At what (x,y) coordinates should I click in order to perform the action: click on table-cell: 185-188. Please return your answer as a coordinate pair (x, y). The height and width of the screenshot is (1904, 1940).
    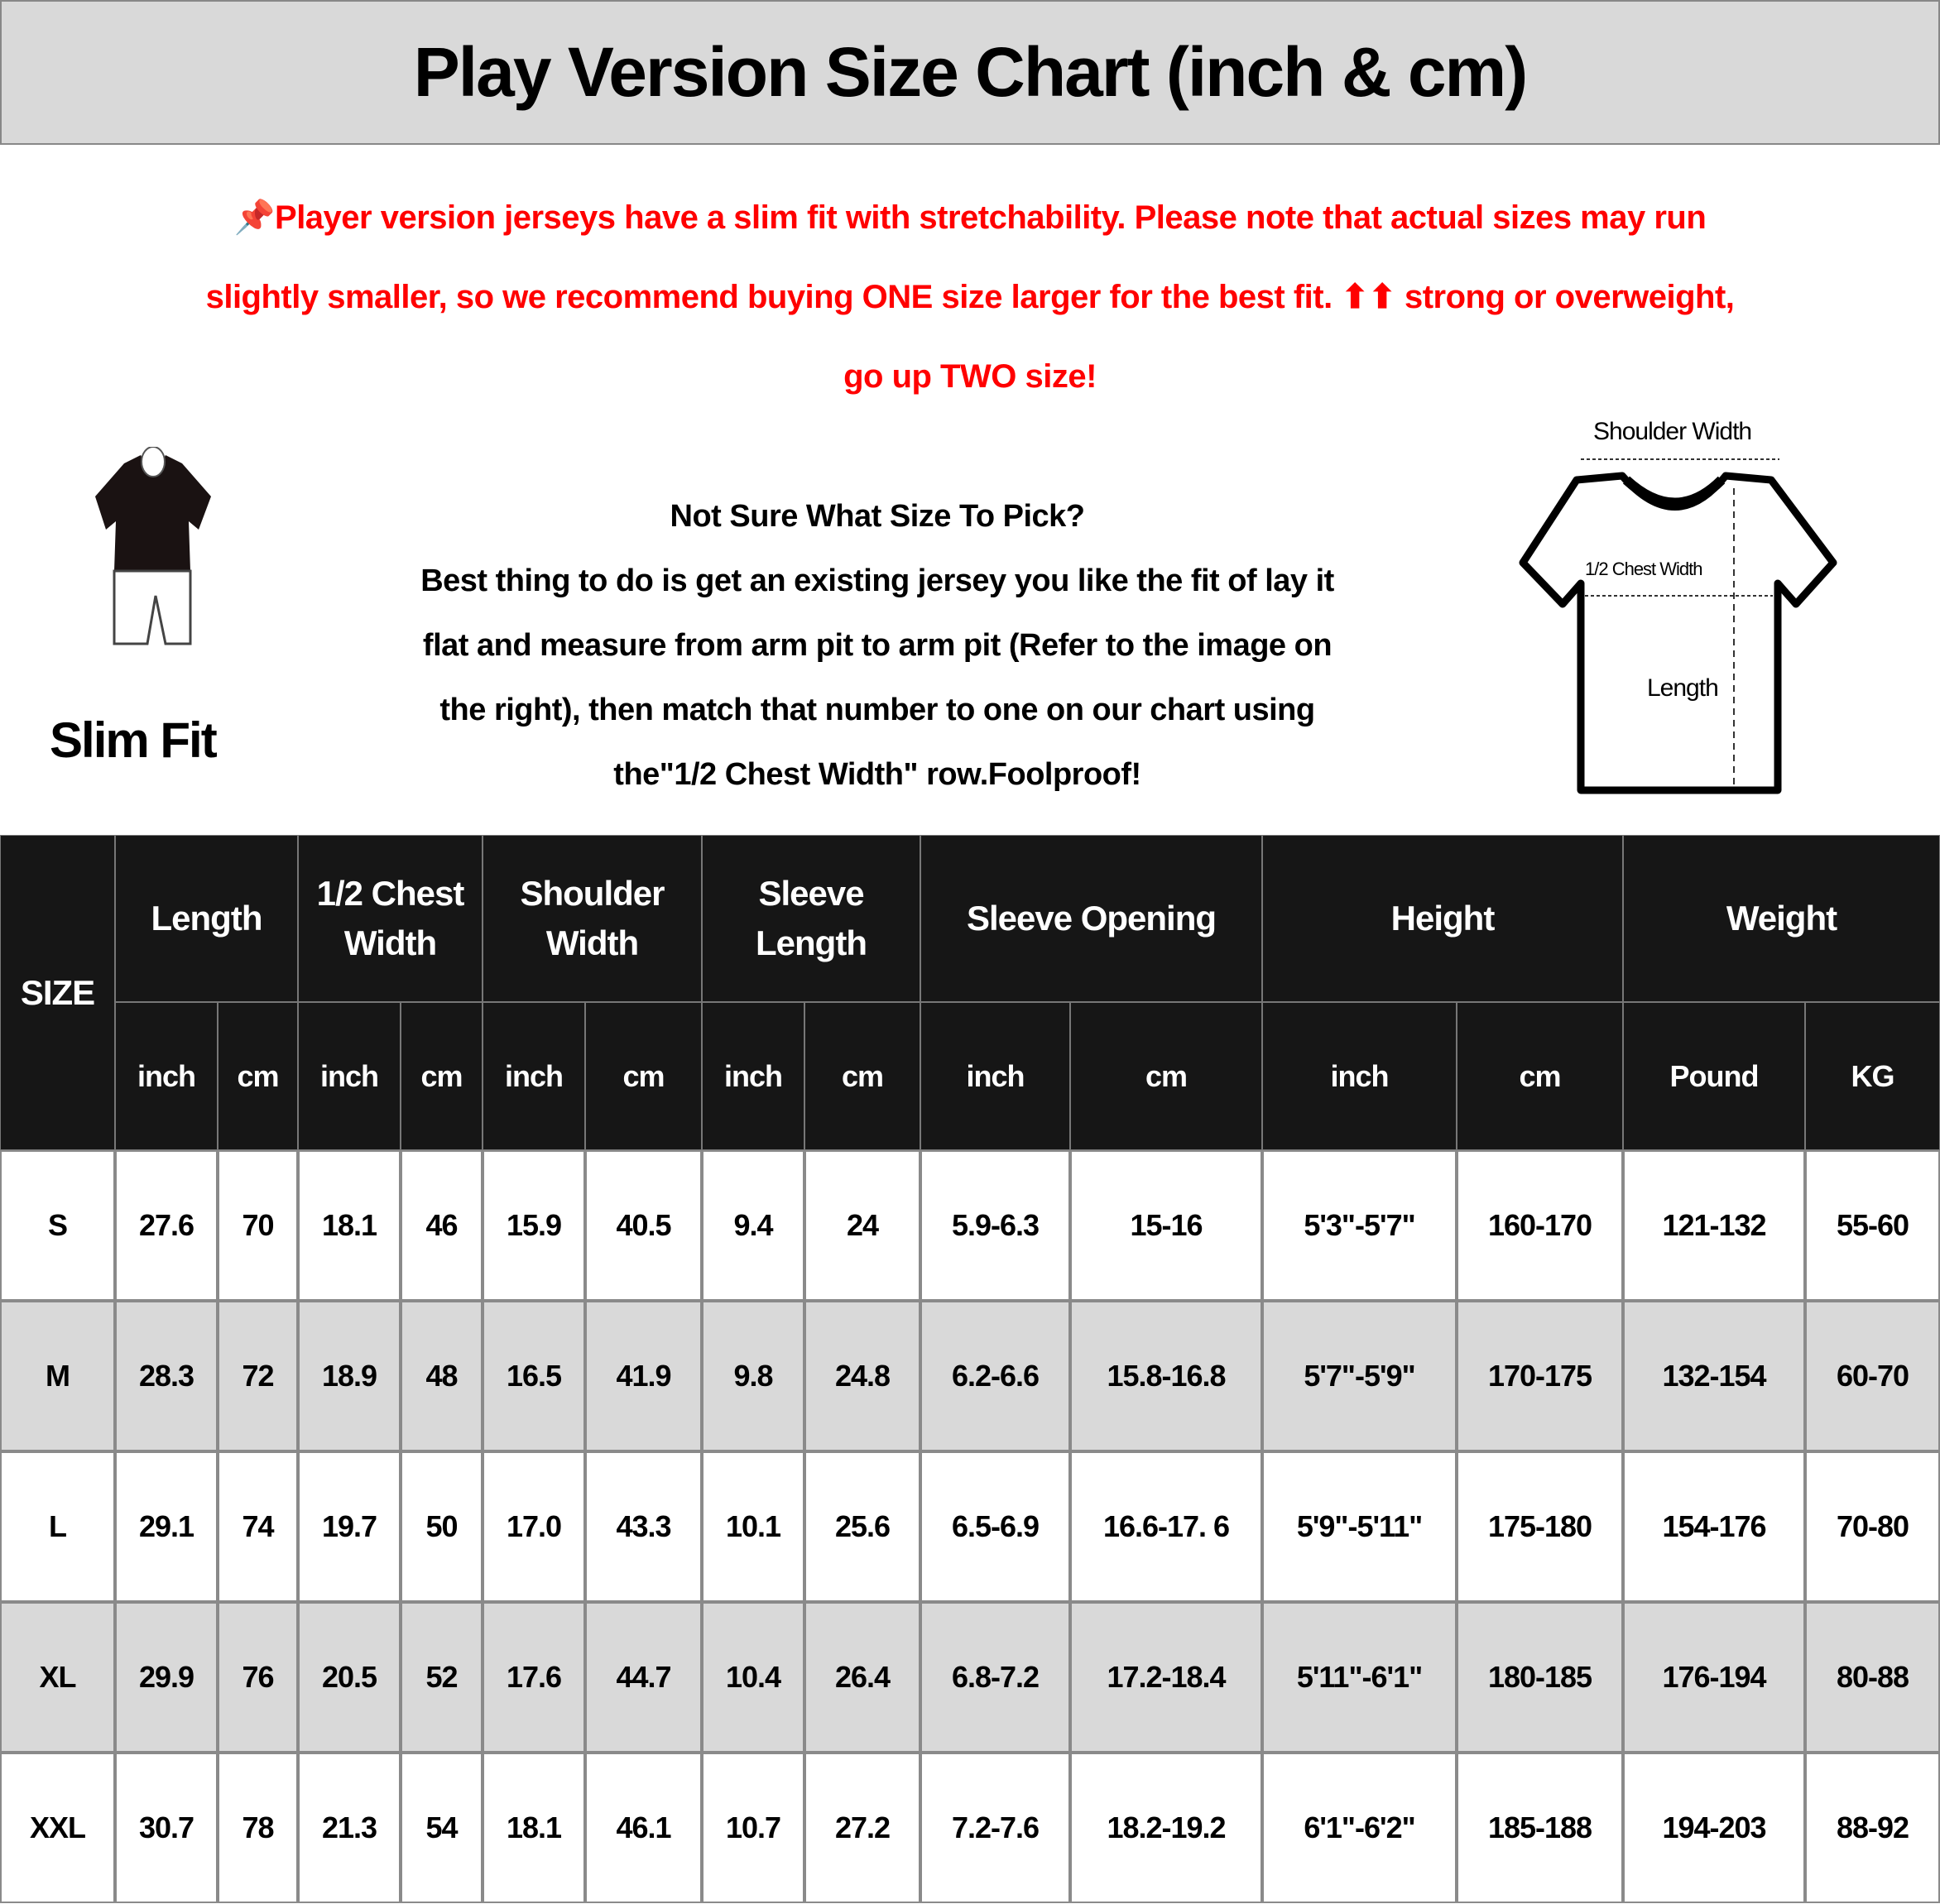
    Looking at the image, I should click on (1540, 1828).